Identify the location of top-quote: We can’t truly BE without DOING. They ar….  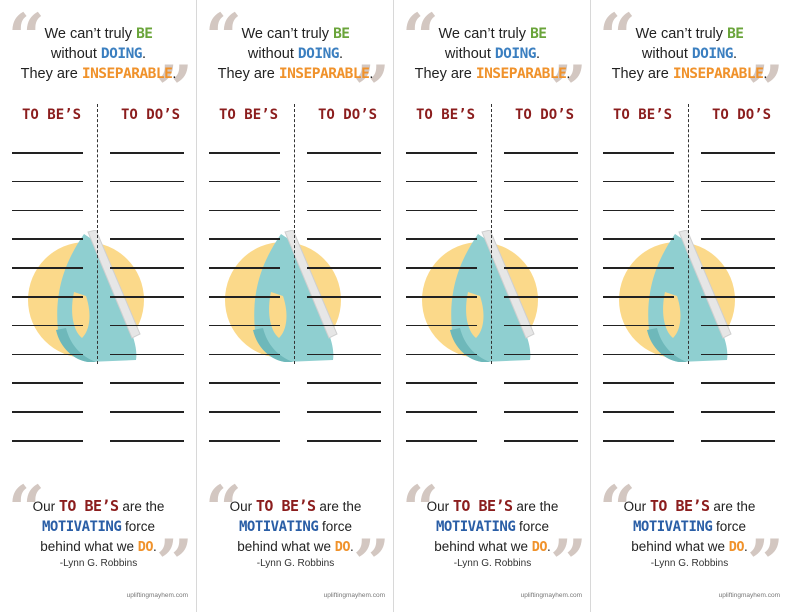
(98, 54).